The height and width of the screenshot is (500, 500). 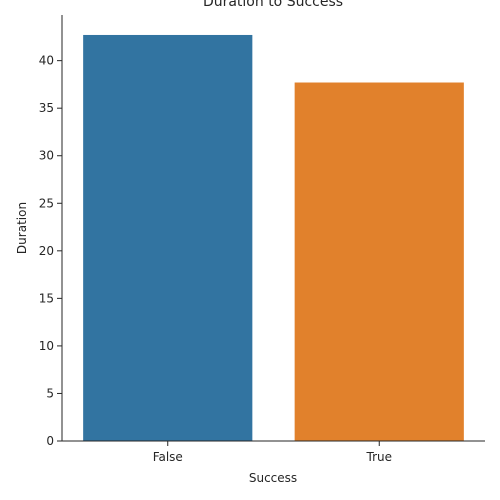 I want to click on y-tick-label: 5, so click(x=50, y=393).